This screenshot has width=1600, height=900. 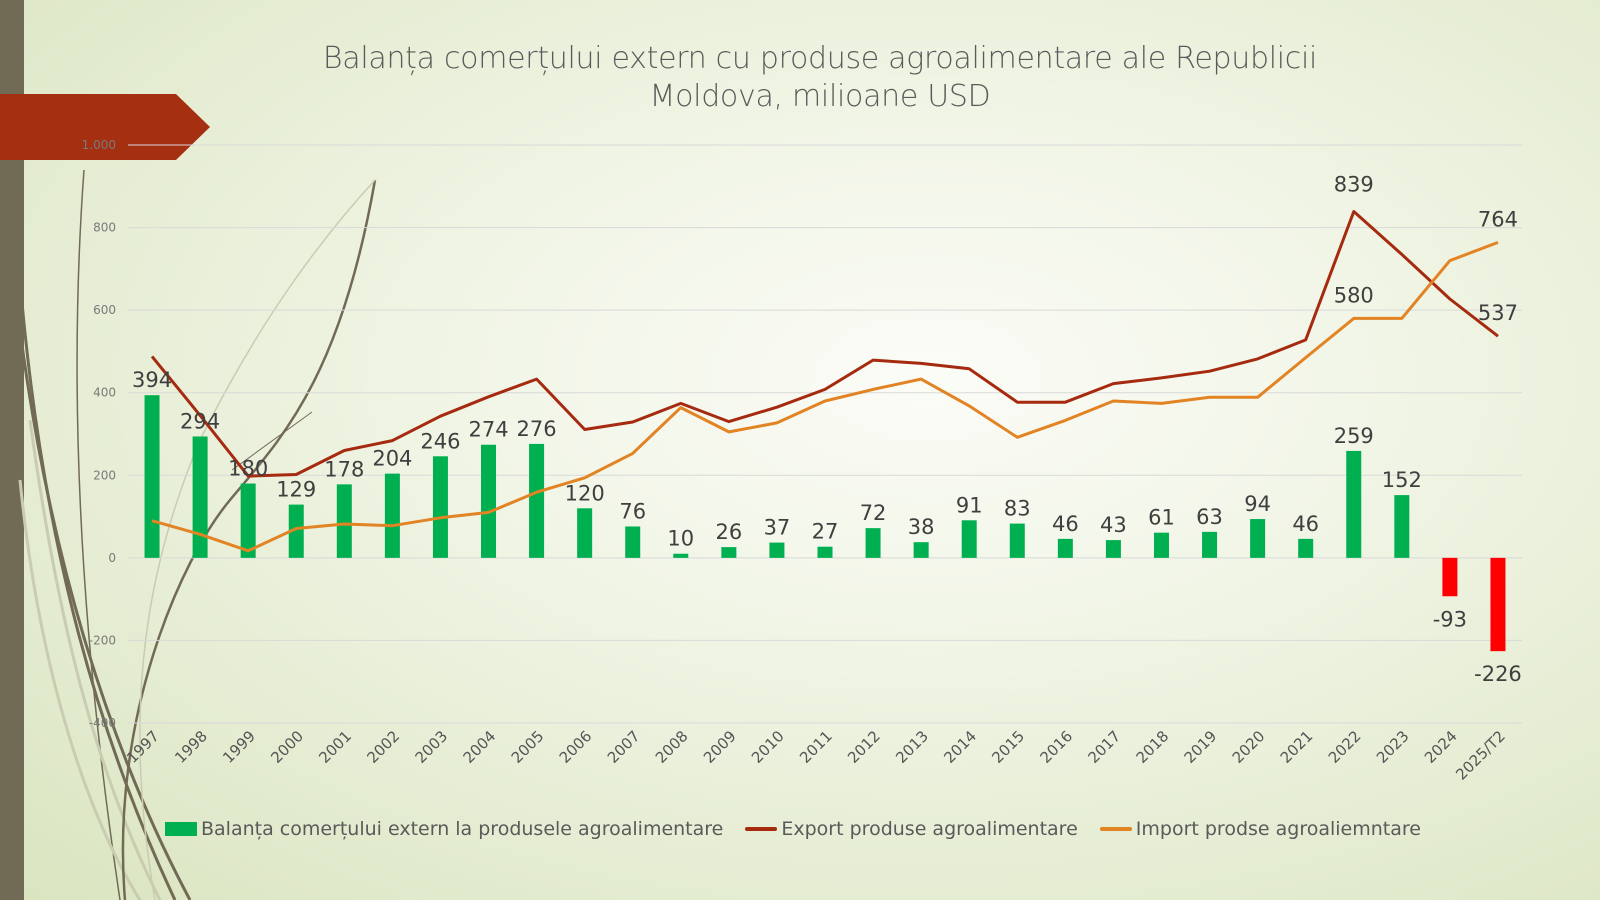 What do you see at coordinates (104, 310) in the screenshot?
I see `y-tick-label: 600` at bounding box center [104, 310].